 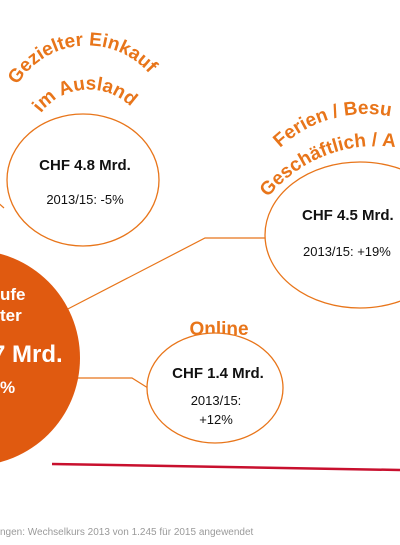 What do you see at coordinates (218, 373) in the screenshot?
I see `online-amount: CHF 1.4 Mrd.` at bounding box center [218, 373].